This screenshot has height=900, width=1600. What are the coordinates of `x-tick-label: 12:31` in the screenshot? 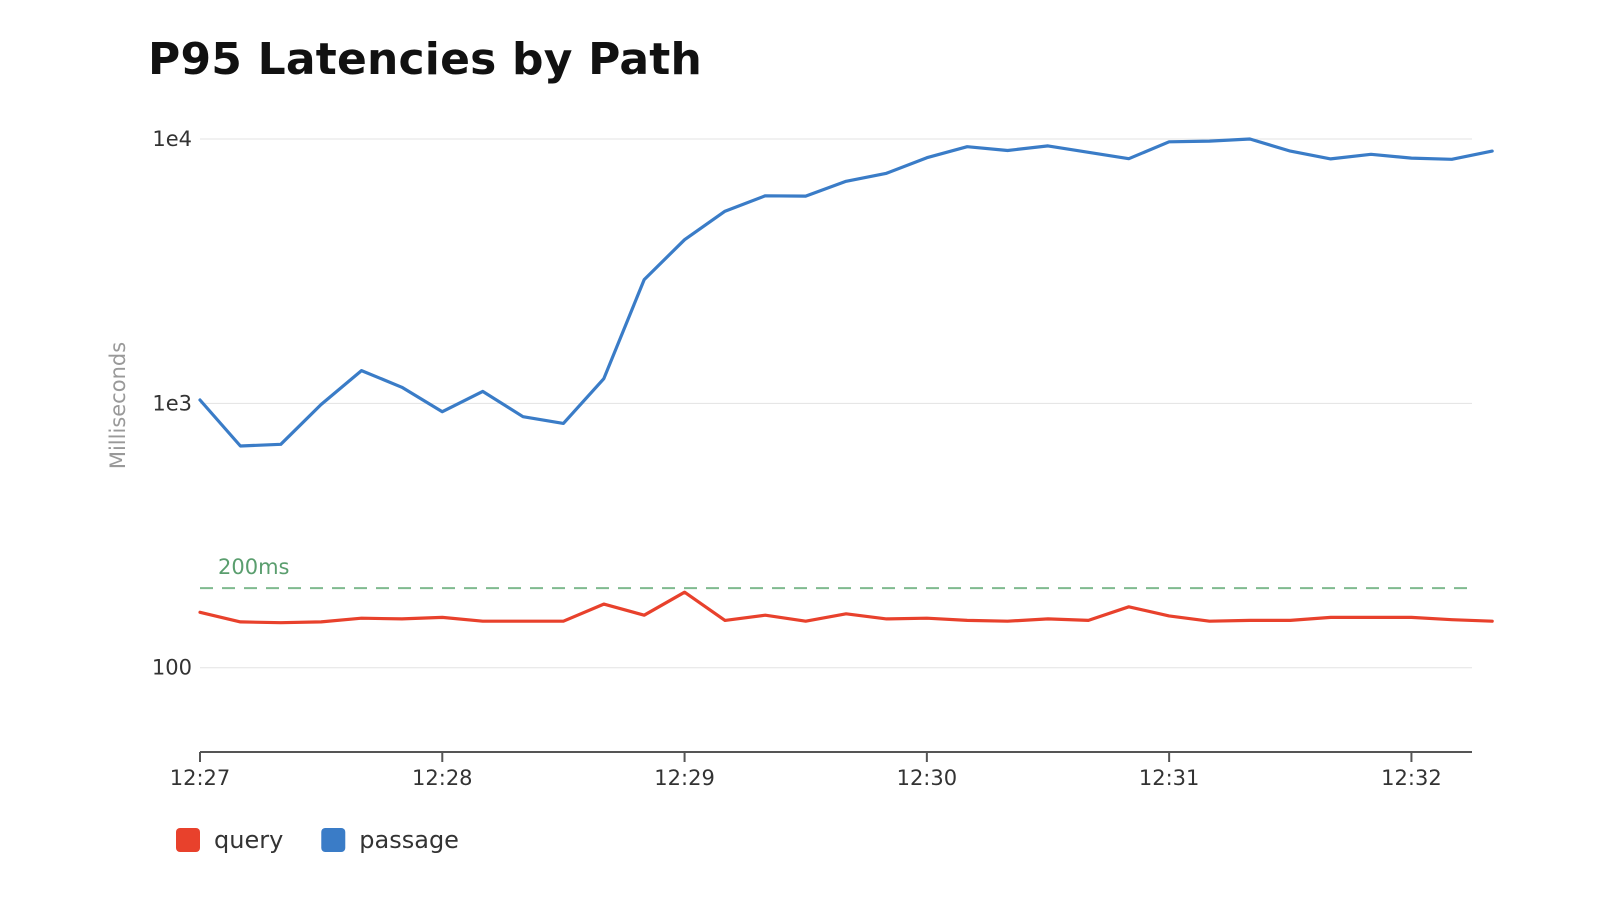 It's located at (1169, 778).